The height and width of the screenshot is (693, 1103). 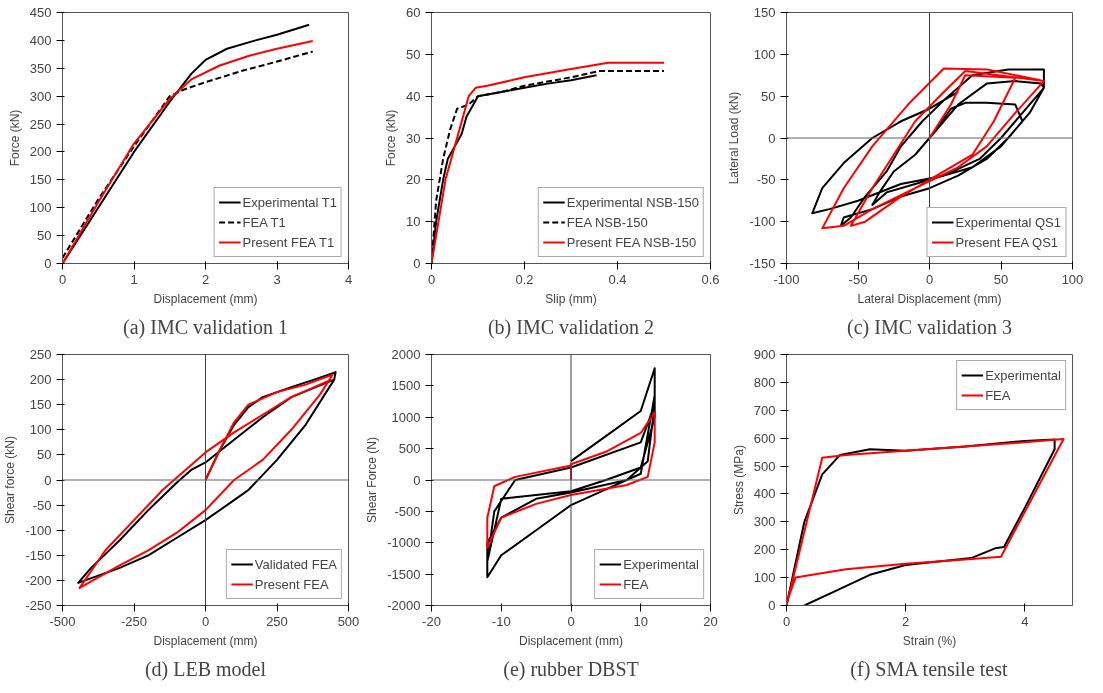 I want to click on x-tick-label: 10, so click(x=640, y=621).